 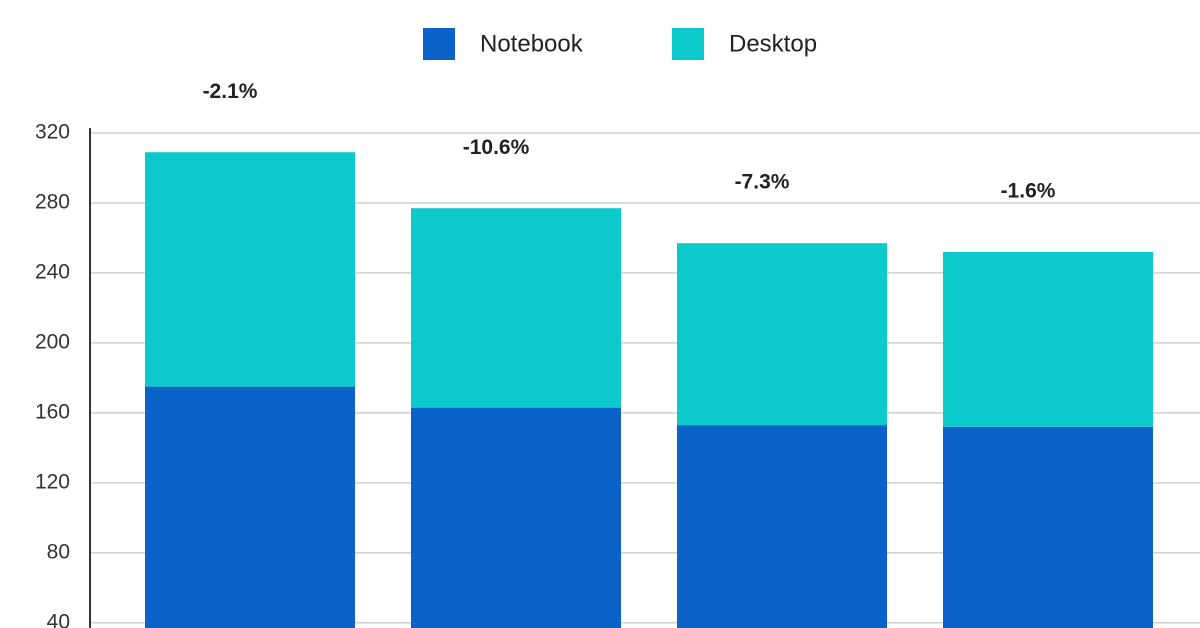 What do you see at coordinates (52, 411) in the screenshot?
I see `y-tick-label: 160` at bounding box center [52, 411].